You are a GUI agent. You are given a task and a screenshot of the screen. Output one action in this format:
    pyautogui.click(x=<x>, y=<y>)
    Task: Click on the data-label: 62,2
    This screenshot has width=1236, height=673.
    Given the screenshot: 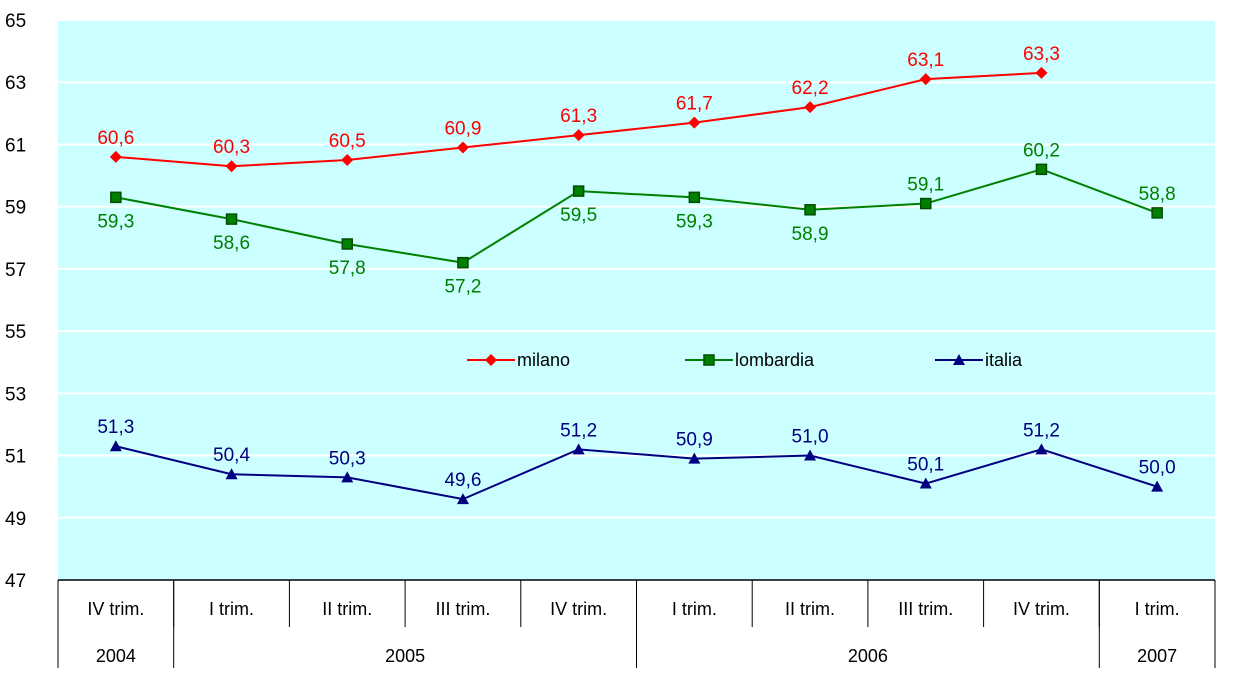 What is the action you would take?
    pyautogui.click(x=810, y=88)
    